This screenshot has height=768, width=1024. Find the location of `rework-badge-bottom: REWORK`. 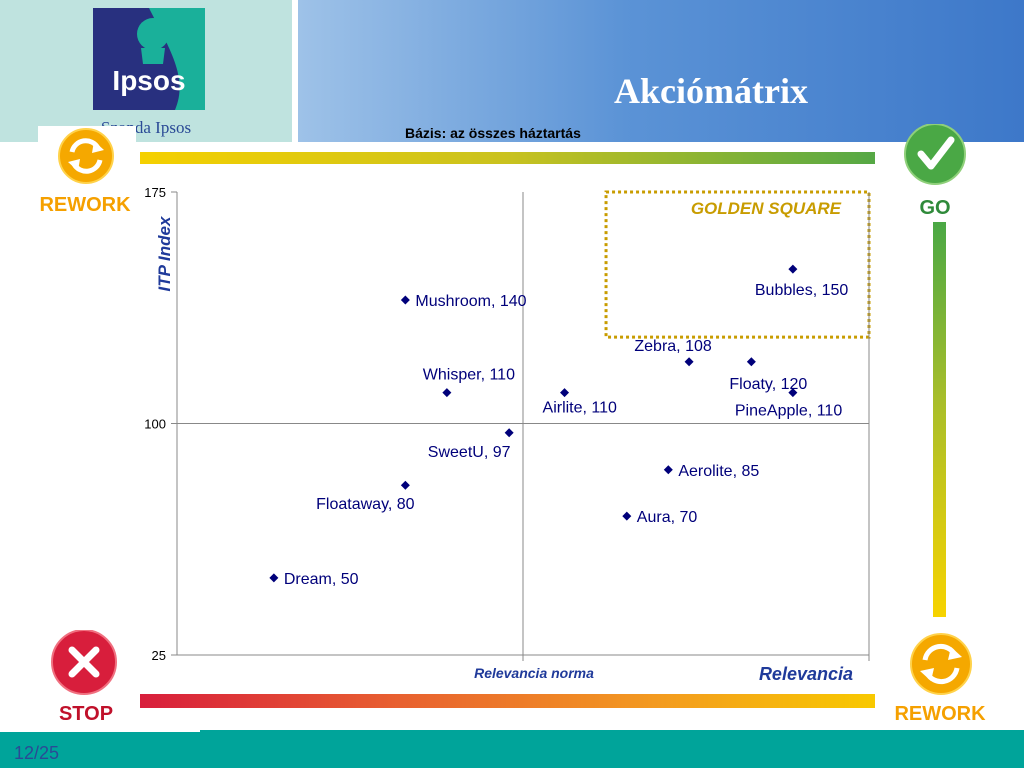

rework-badge-bottom: REWORK is located at coordinates (940, 680).